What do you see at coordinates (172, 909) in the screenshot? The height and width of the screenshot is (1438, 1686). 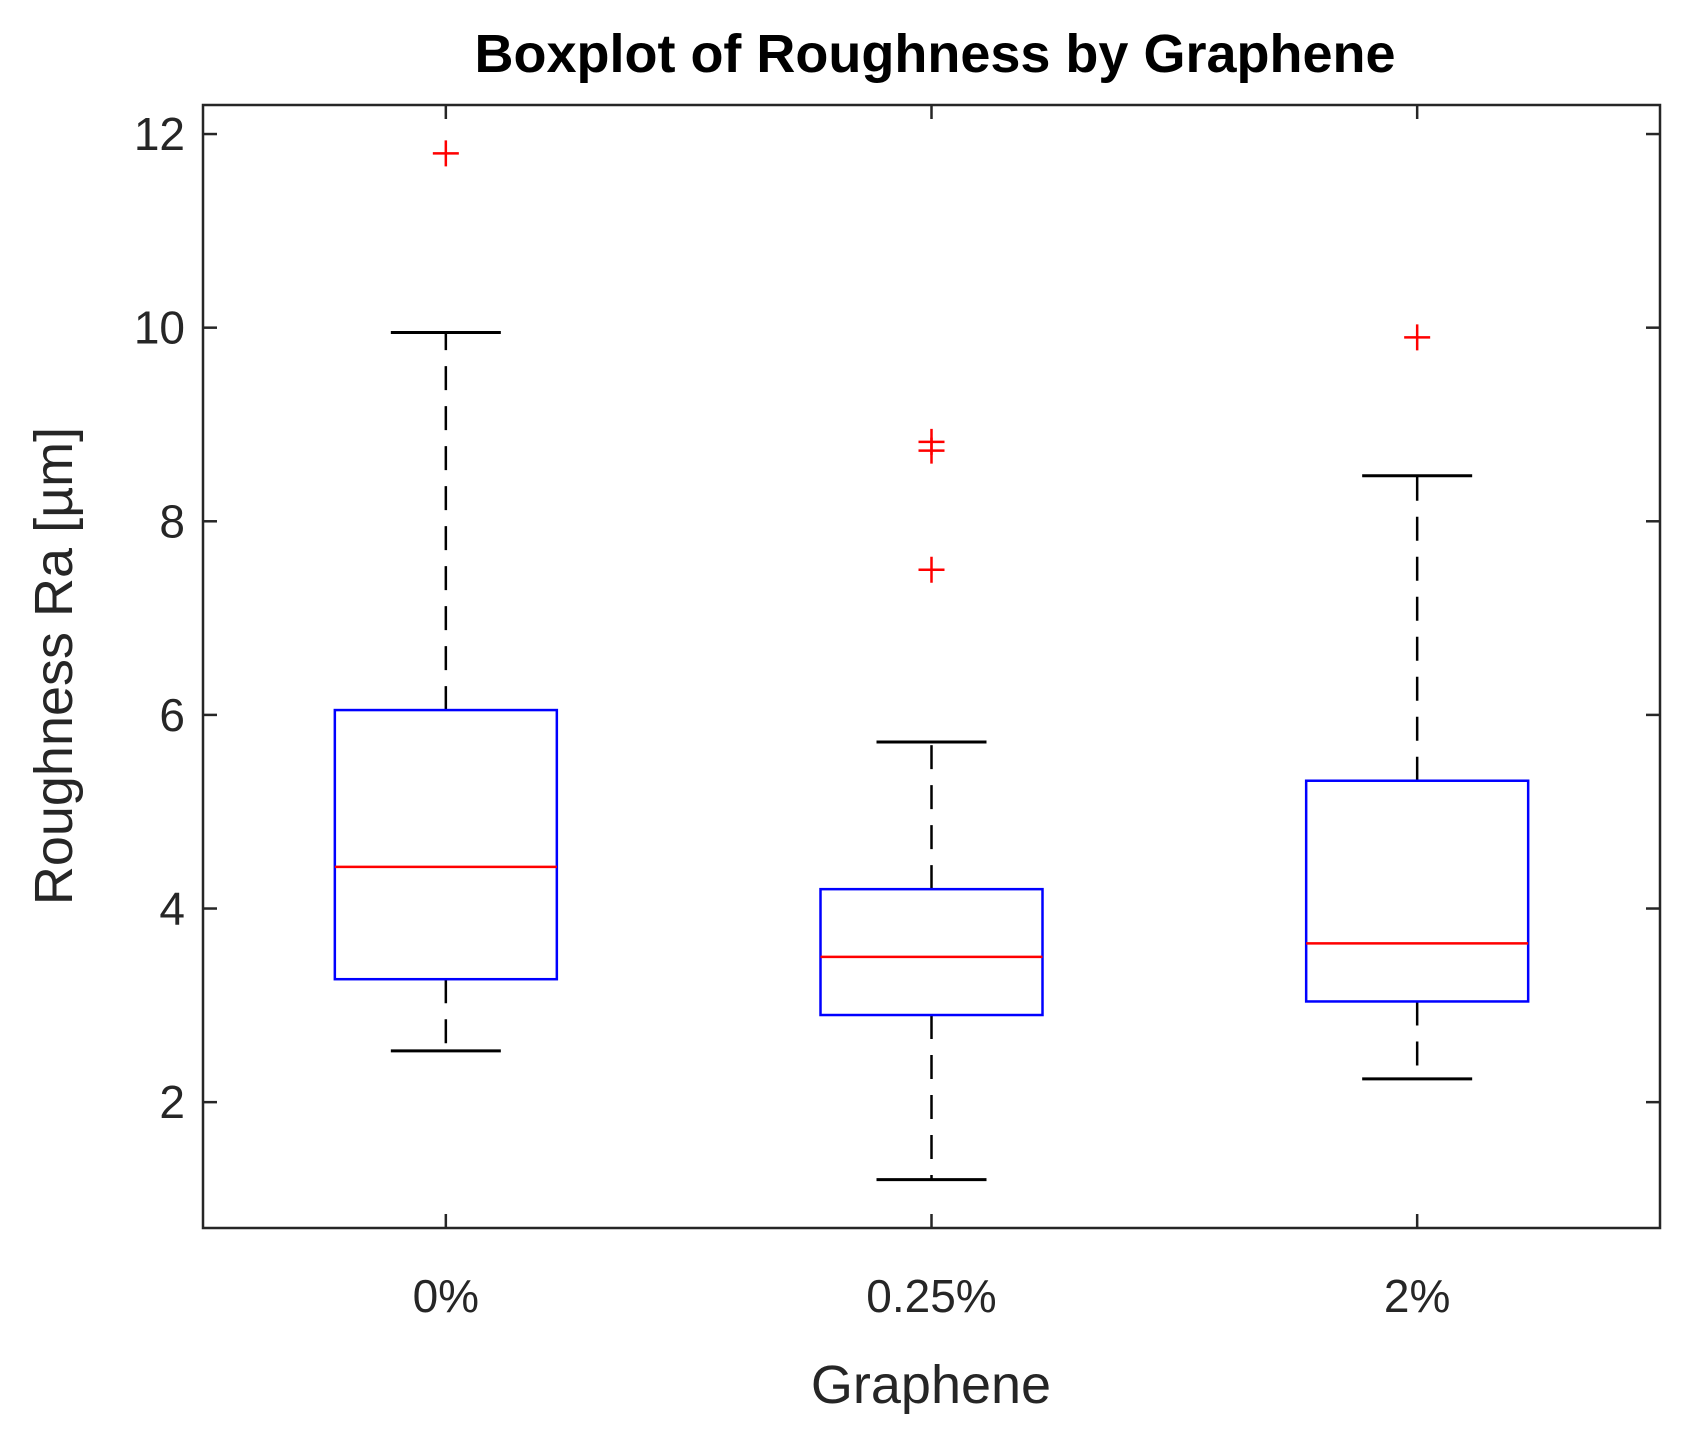 I see `y-tick-label: 4` at bounding box center [172, 909].